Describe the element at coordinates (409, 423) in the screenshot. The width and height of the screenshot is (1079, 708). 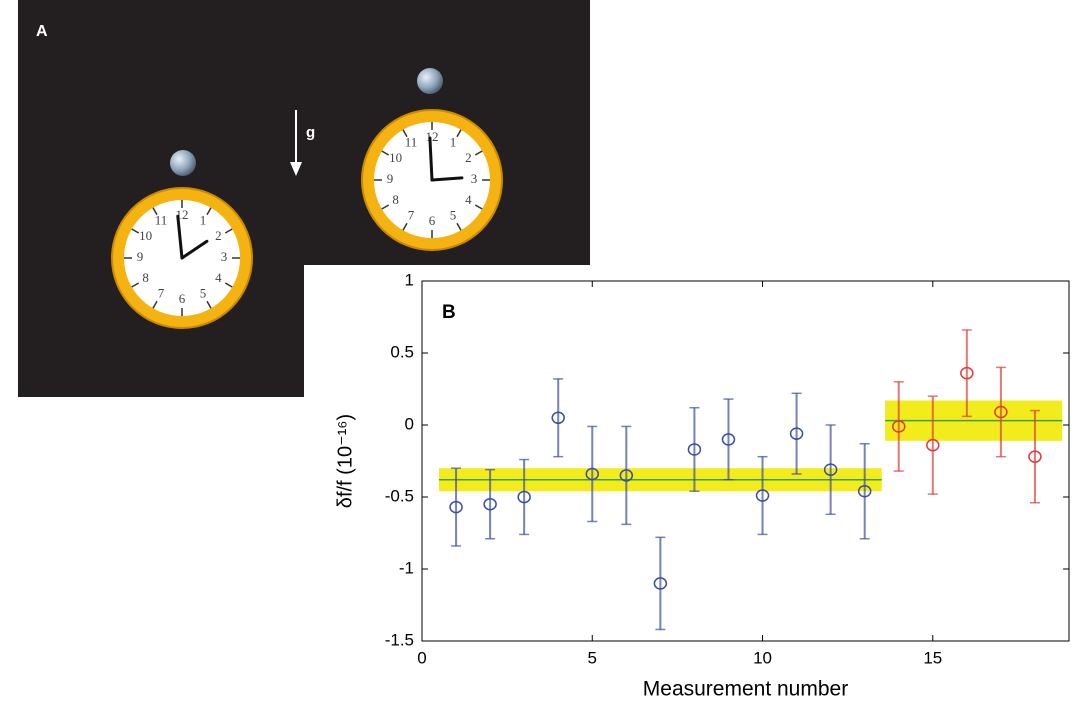
I see `y-tick-label: 0` at that location.